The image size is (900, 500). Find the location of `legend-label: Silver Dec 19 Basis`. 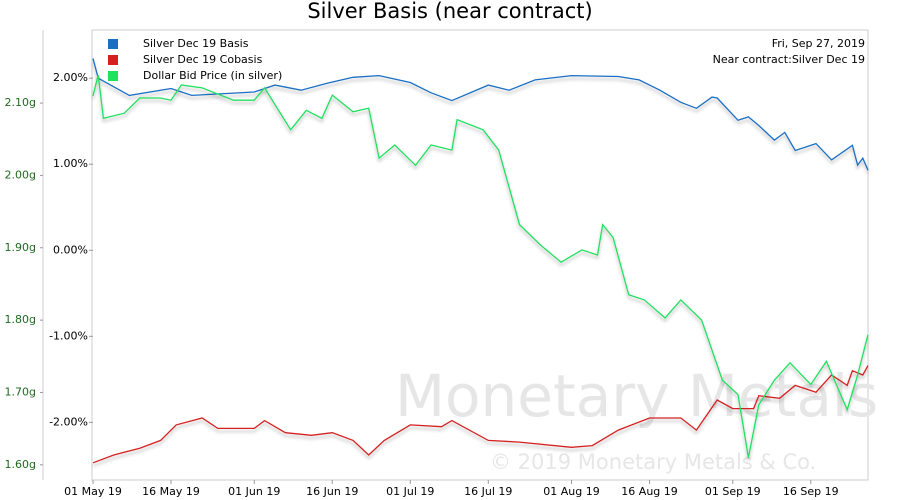

legend-label: Silver Dec 19 Basis is located at coordinates (196, 43).